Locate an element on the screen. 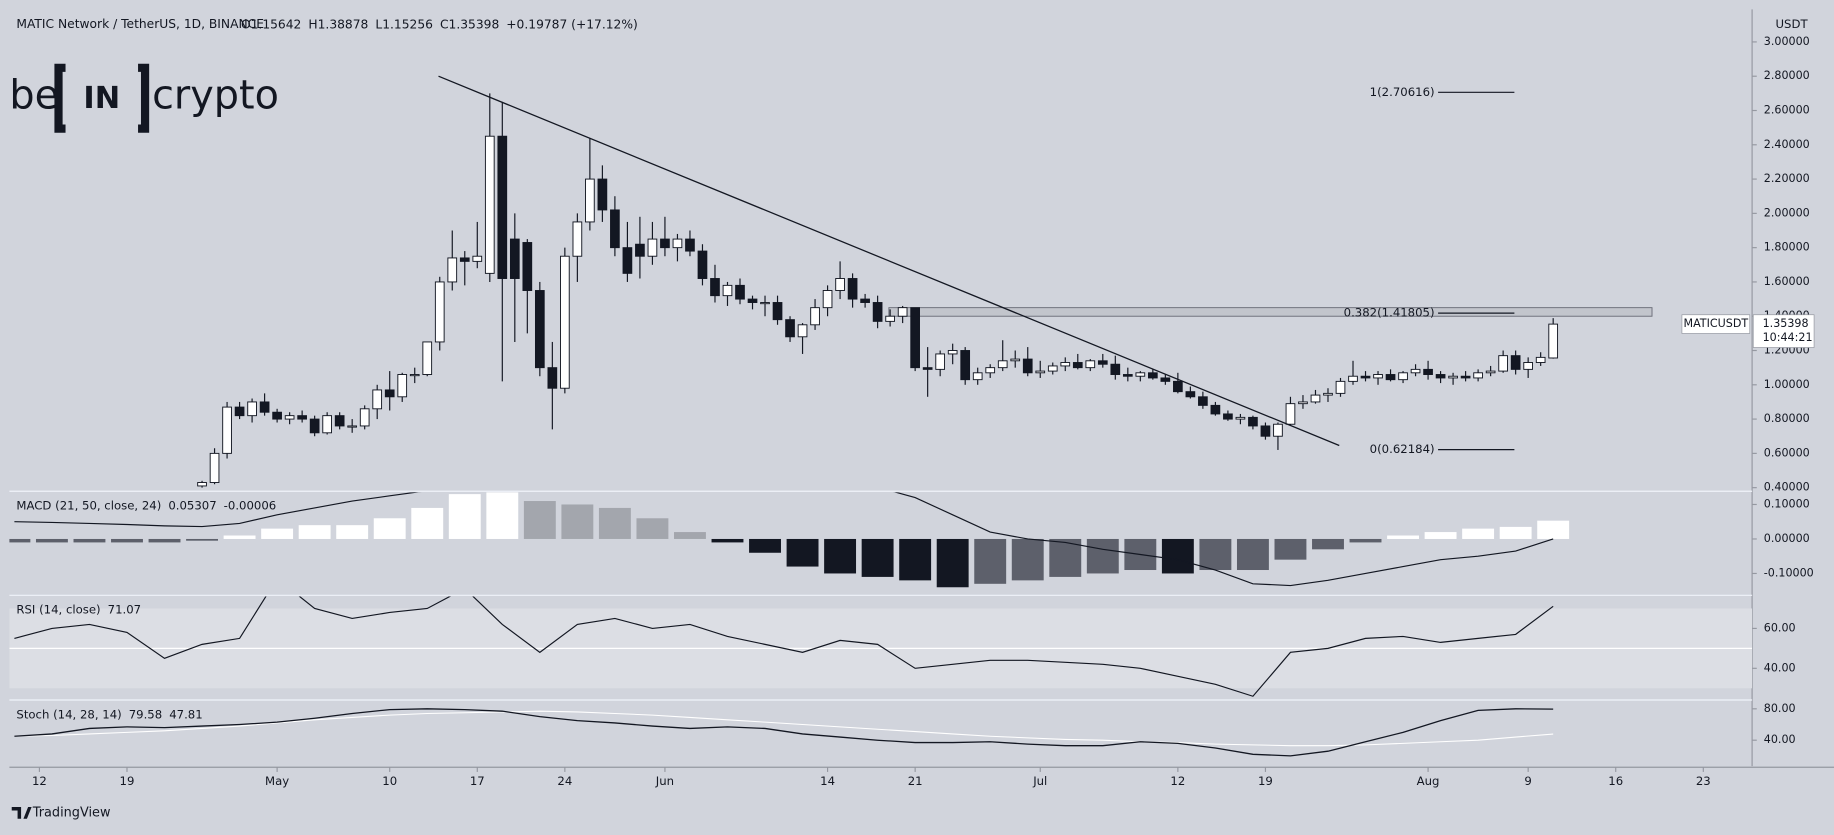  x-tick-label: 16 is located at coordinates (1615, 781).